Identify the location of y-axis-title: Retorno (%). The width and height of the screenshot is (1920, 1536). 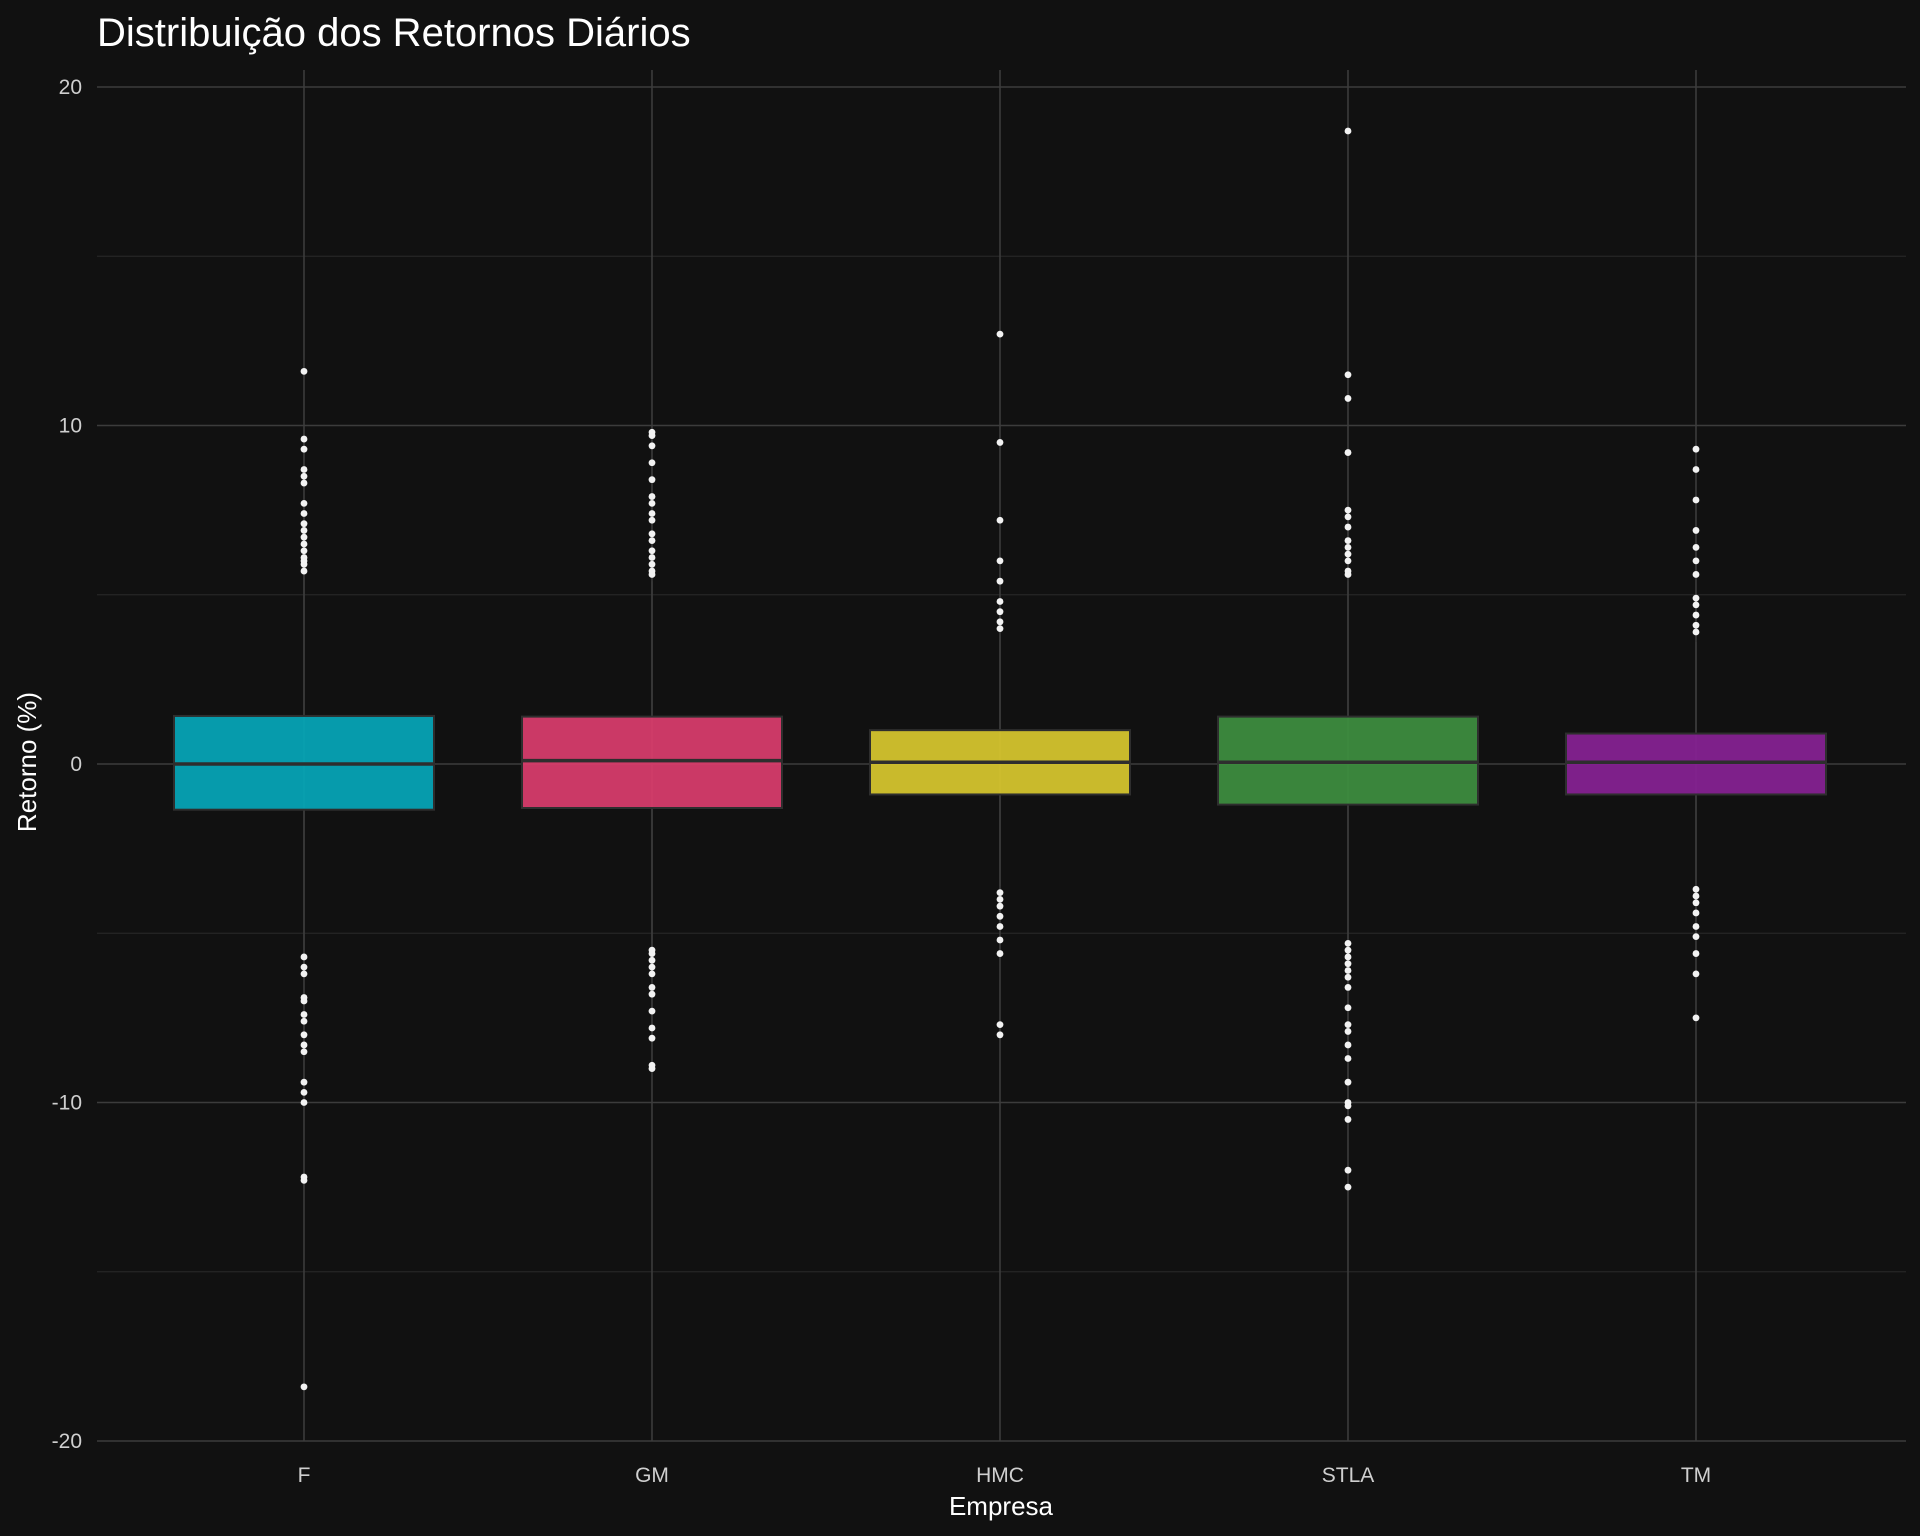
(27, 762).